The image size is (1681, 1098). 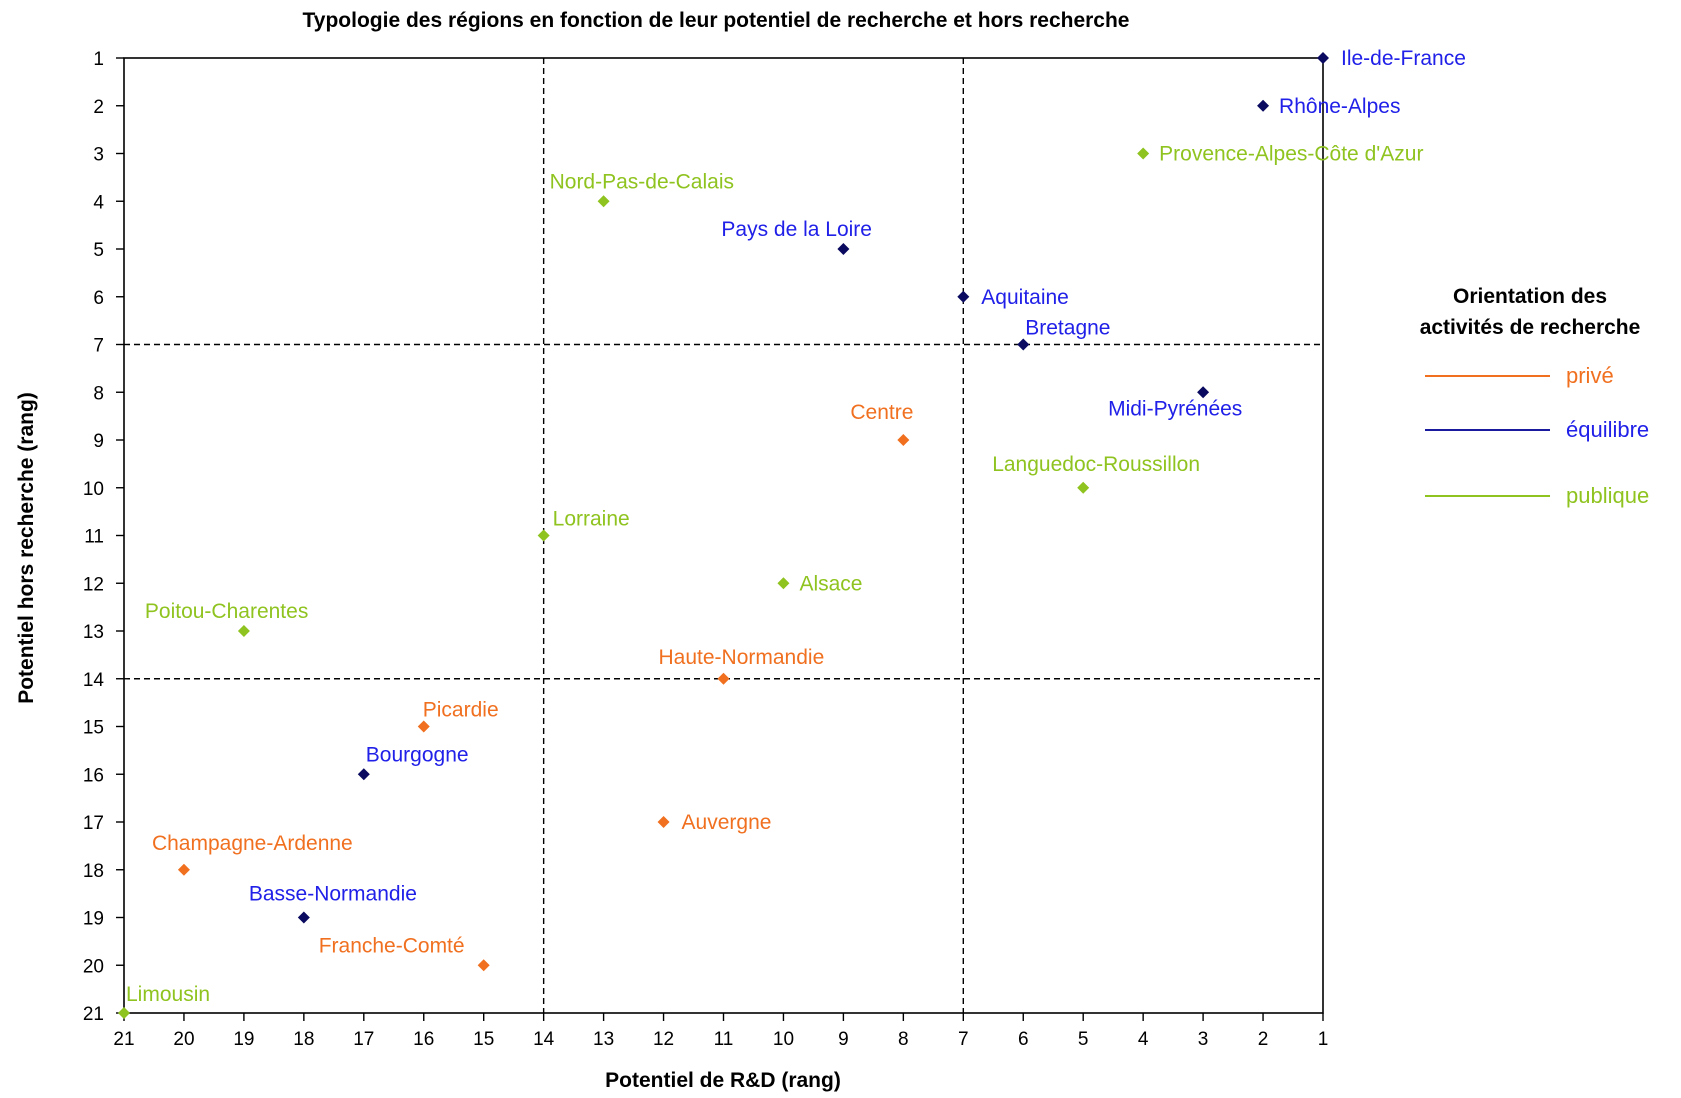 What do you see at coordinates (417, 754) in the screenshot?
I see `data-point-label: Bourgogne` at bounding box center [417, 754].